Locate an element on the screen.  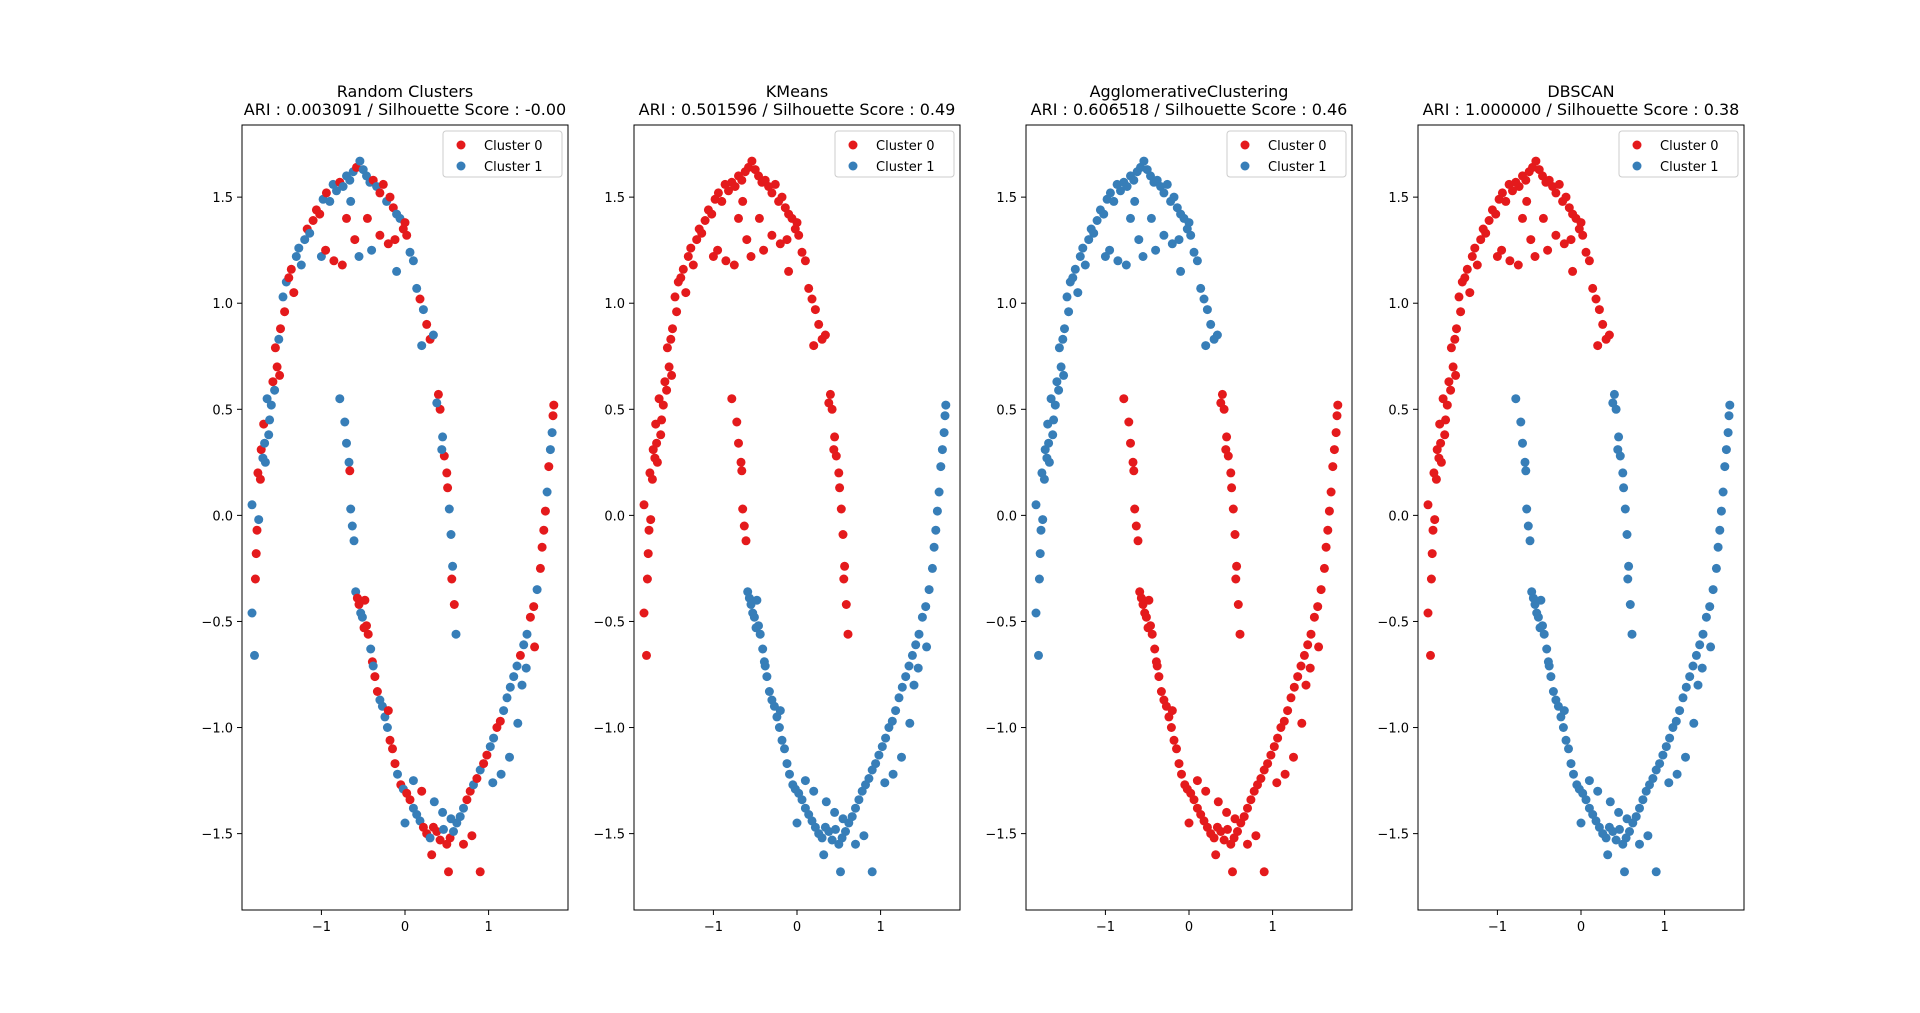
legend-label: Cluster 1 is located at coordinates (513, 167).